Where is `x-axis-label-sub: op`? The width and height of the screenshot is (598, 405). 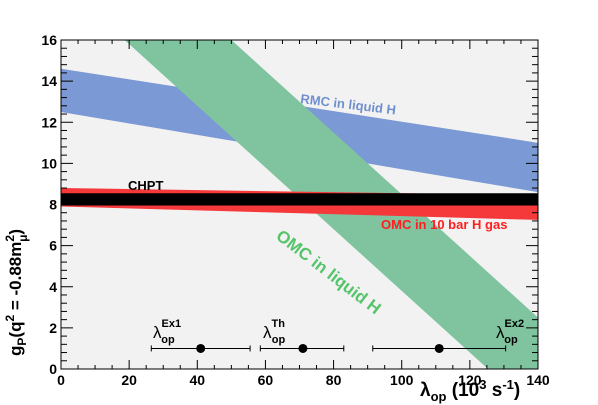 x-axis-label-sub: op is located at coordinates (439, 396).